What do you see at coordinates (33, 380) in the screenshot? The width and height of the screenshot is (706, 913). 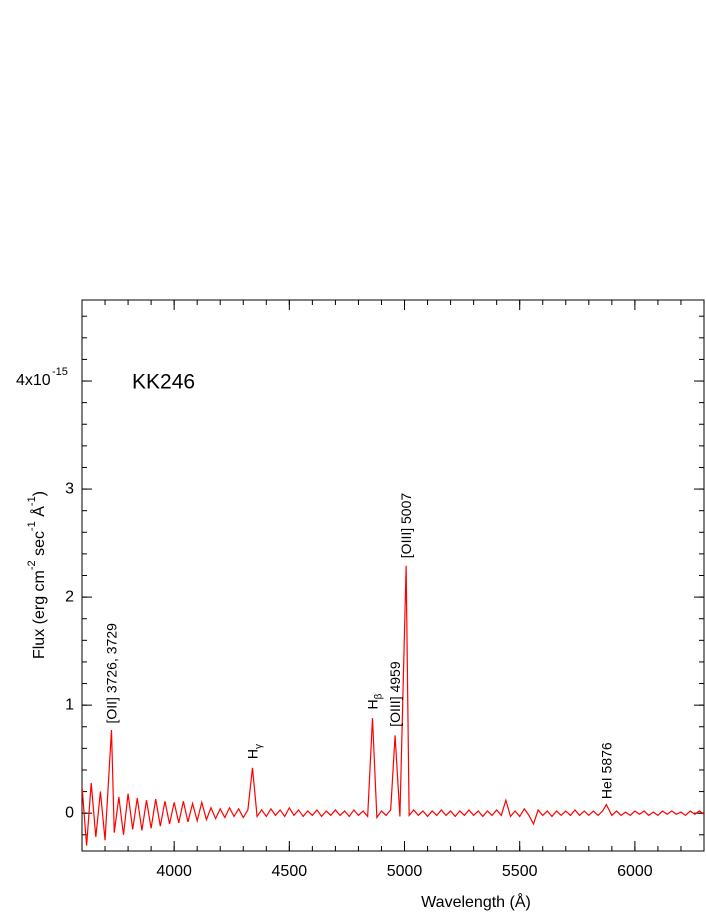 I see `y-tick-label: 4x10` at bounding box center [33, 380].